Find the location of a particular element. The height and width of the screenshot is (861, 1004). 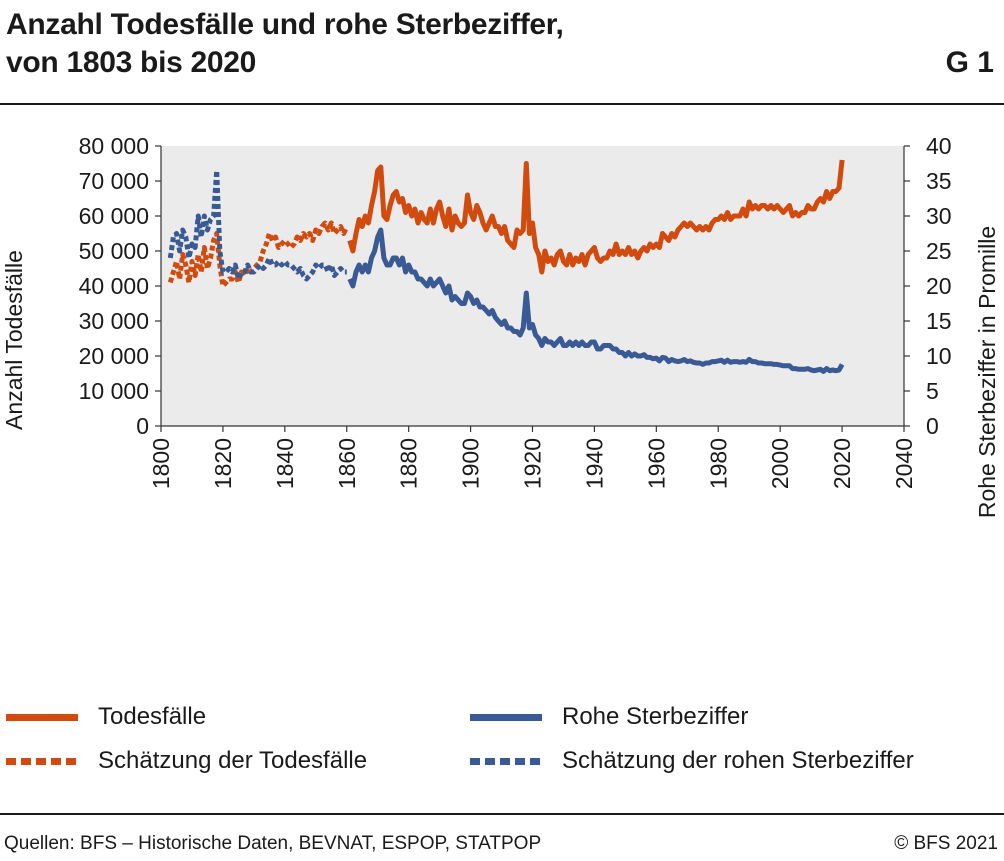

legend-label-rate-estimate: Schätzung der rohen Sterbeziffer is located at coordinates (738, 760).